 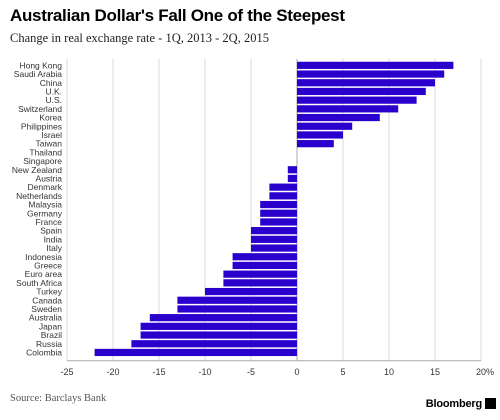 What do you see at coordinates (43, 257) in the screenshot?
I see `category-label: Indonesia` at bounding box center [43, 257].